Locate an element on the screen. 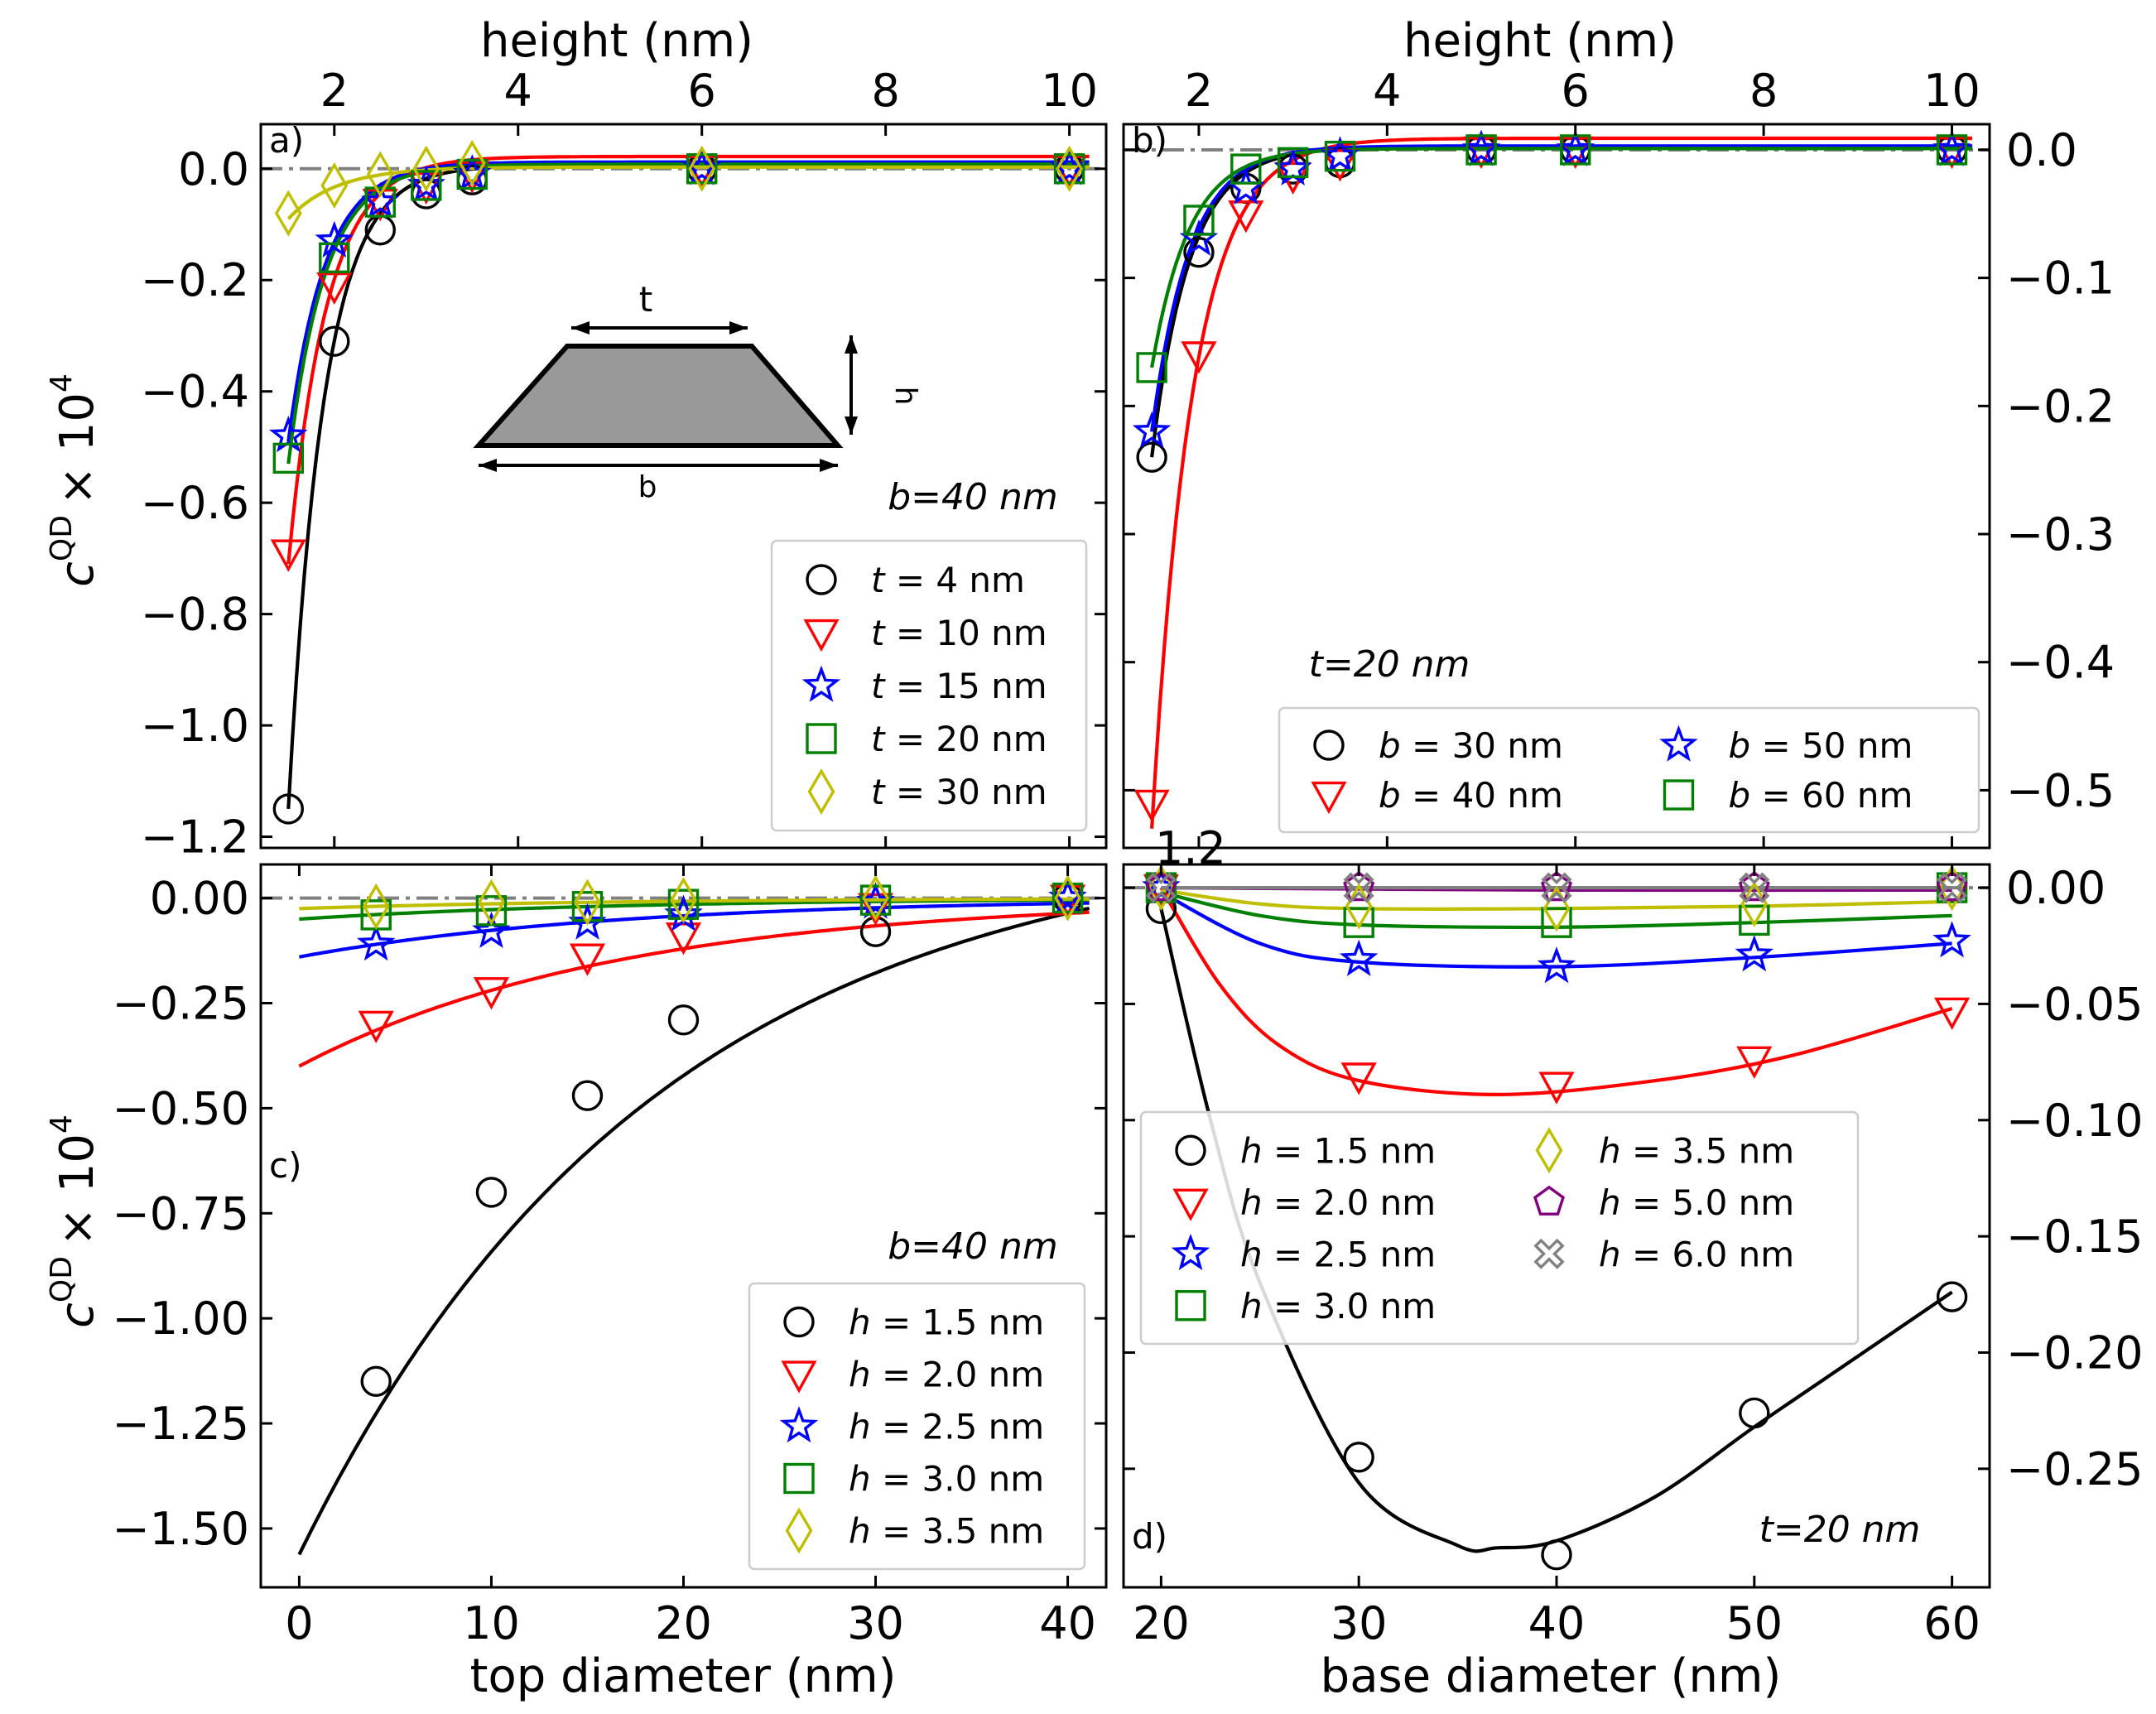  series-line-h-3.0nm is located at coordinates (1556, 910).